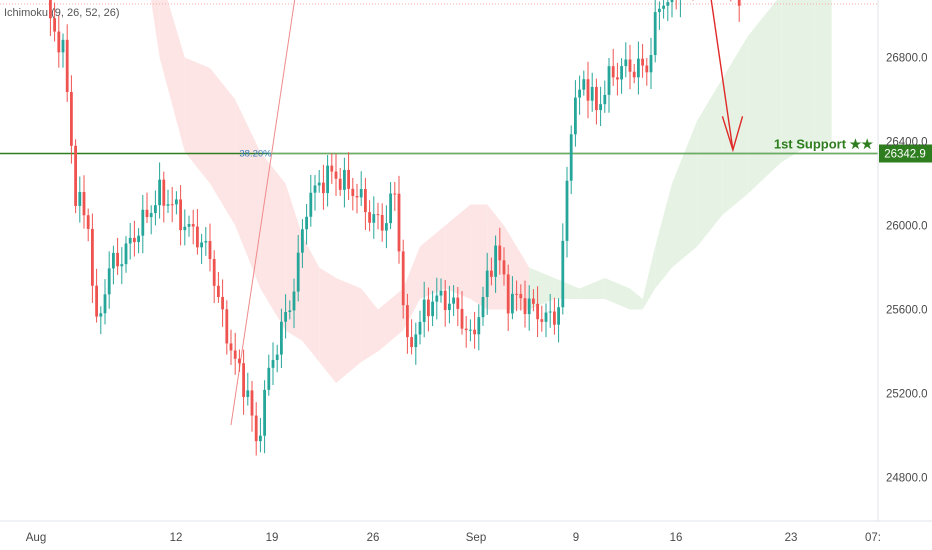 This screenshot has width=932, height=550. What do you see at coordinates (907, 479) in the screenshot?
I see `y-tick-label: 24800.0` at bounding box center [907, 479].